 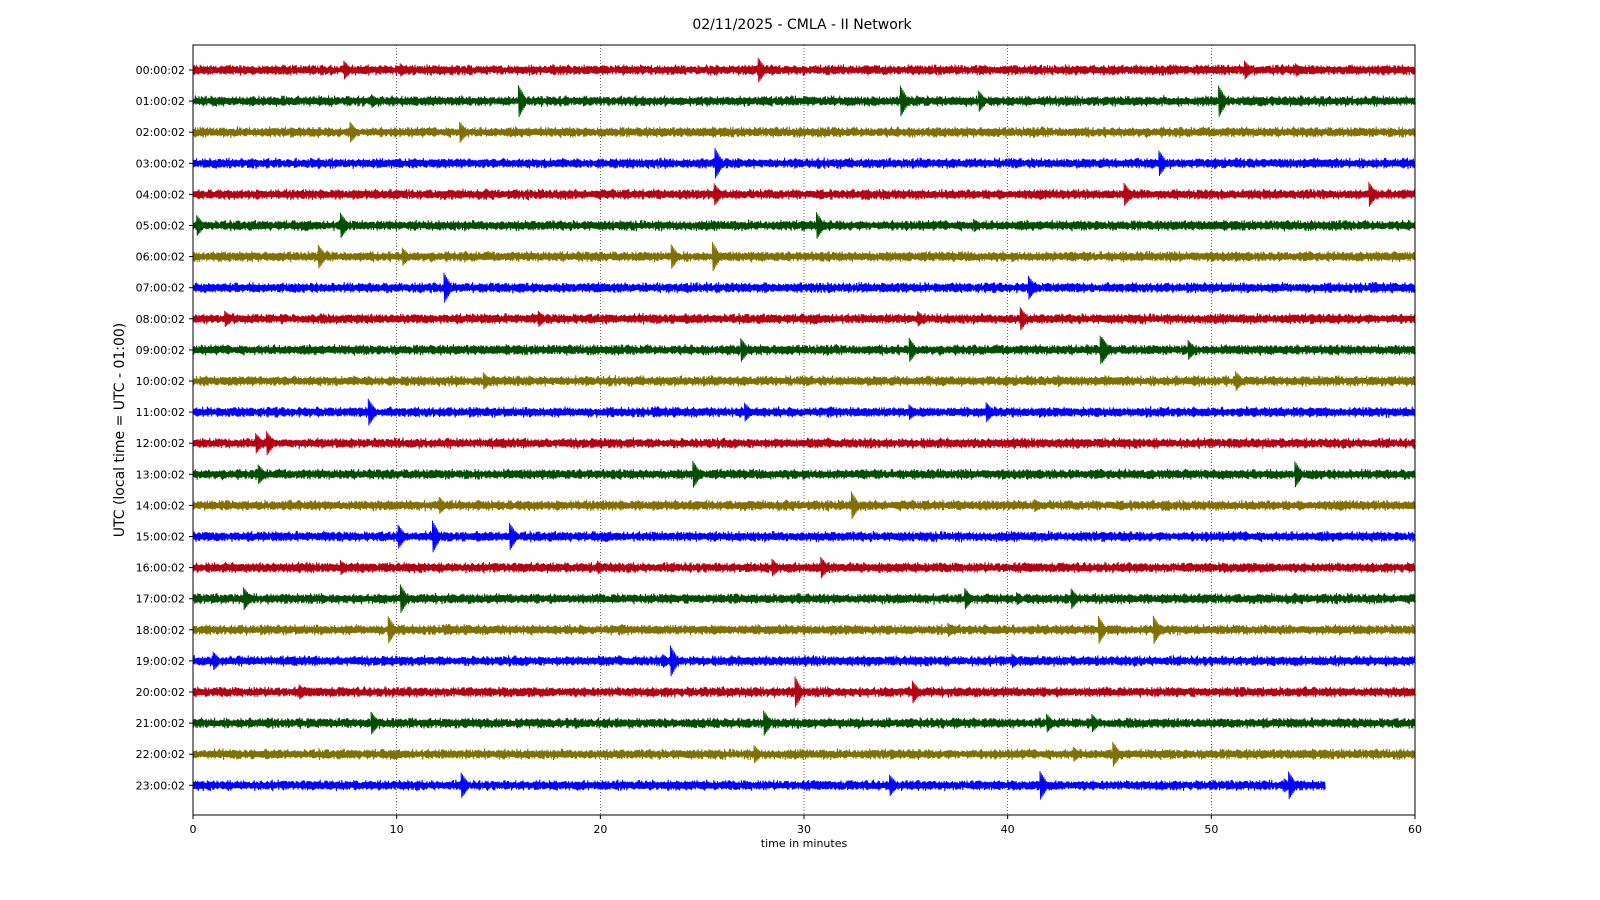 I want to click on row-time-label: 17:00:02, so click(x=160, y=599).